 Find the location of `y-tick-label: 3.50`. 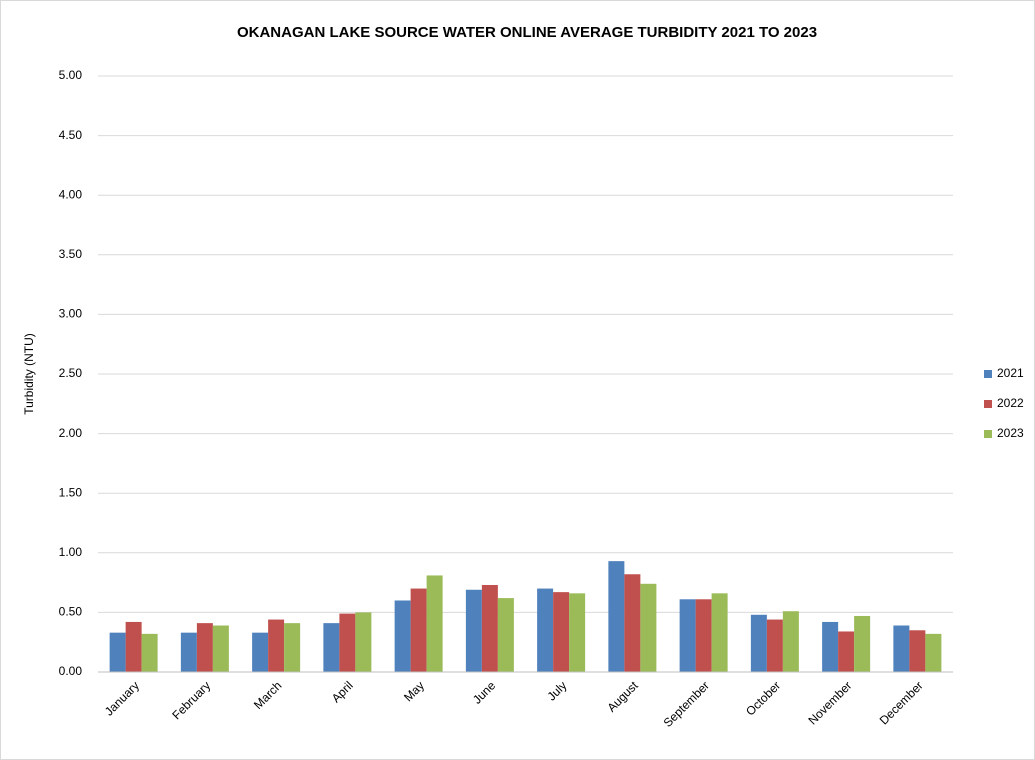

y-tick-label: 3.50 is located at coordinates (71, 254).